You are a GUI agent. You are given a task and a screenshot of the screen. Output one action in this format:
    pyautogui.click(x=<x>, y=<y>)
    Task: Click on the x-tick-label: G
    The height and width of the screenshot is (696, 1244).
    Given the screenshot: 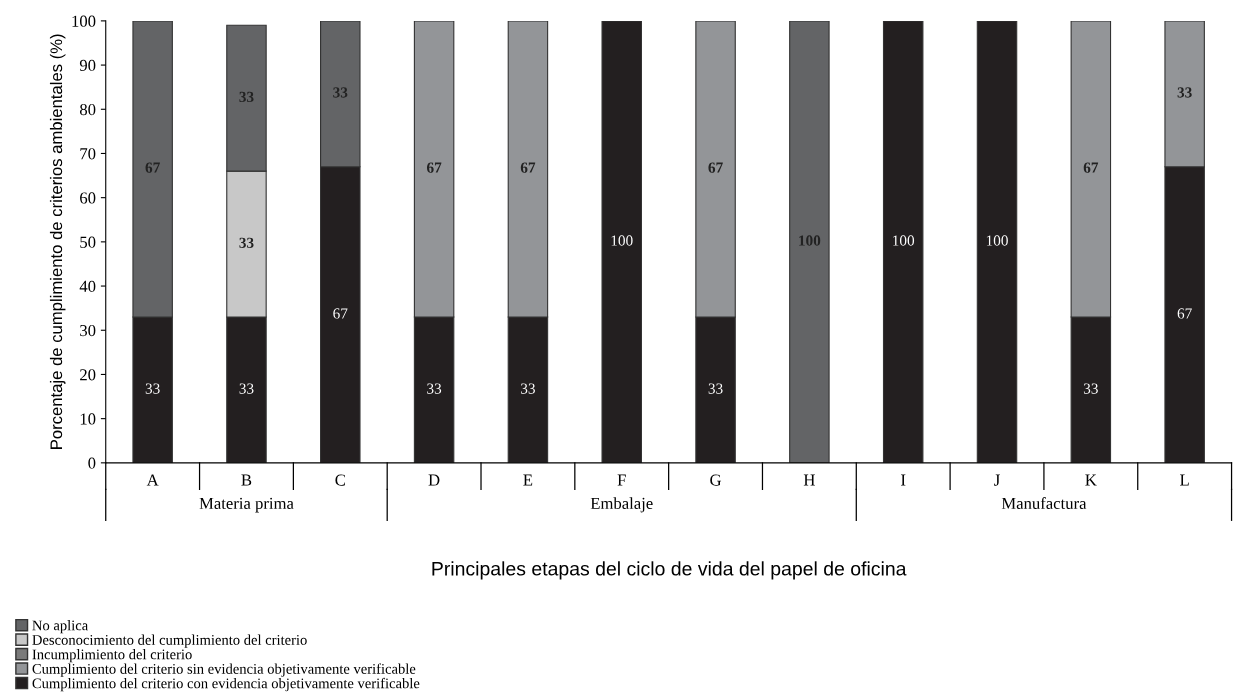 What is the action you would take?
    pyautogui.click(x=716, y=480)
    